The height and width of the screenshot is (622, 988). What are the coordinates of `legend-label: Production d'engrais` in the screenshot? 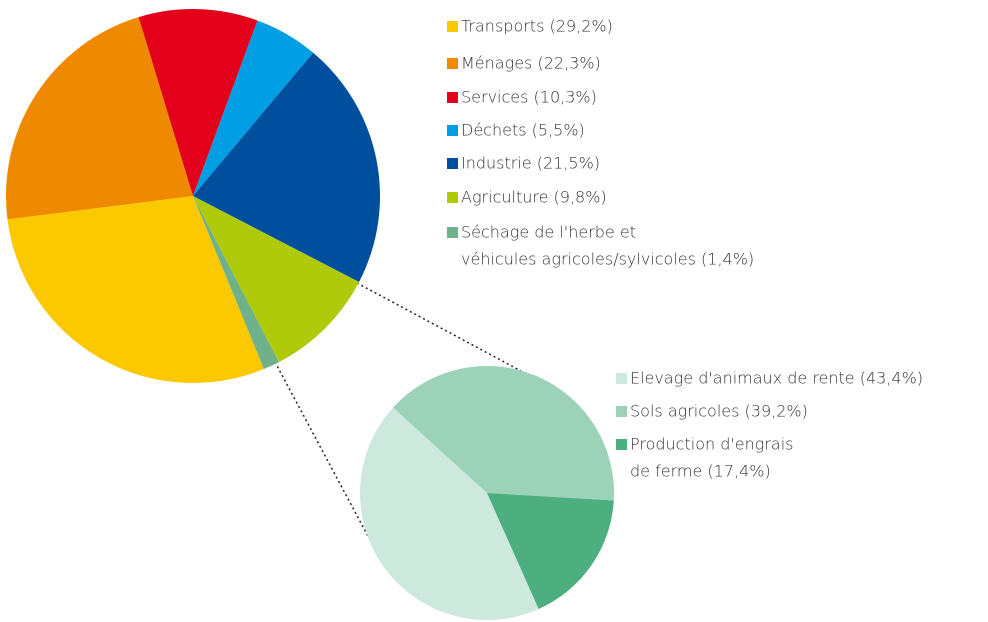 It's located at (712, 444).